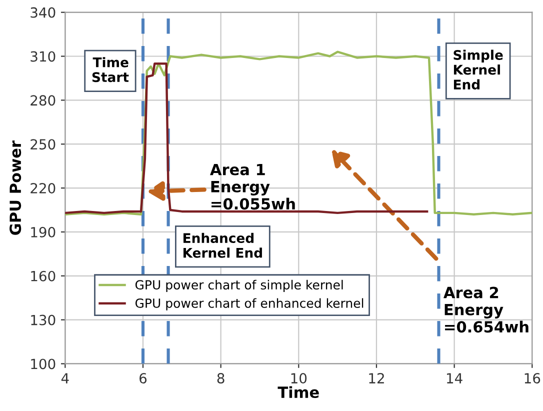 The height and width of the screenshot is (411, 543). Describe the element at coordinates (65, 378) in the screenshot. I see `x-tick-label: 4` at that location.